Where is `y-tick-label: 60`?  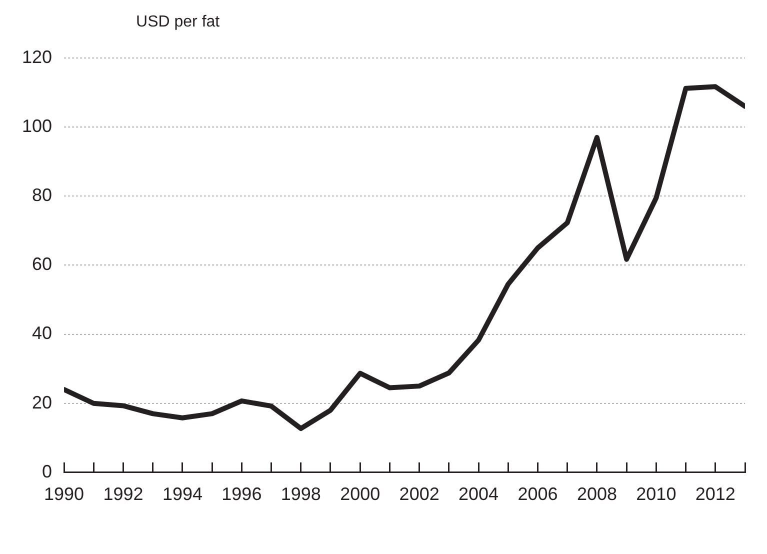
y-tick-label: 60 is located at coordinates (42, 264).